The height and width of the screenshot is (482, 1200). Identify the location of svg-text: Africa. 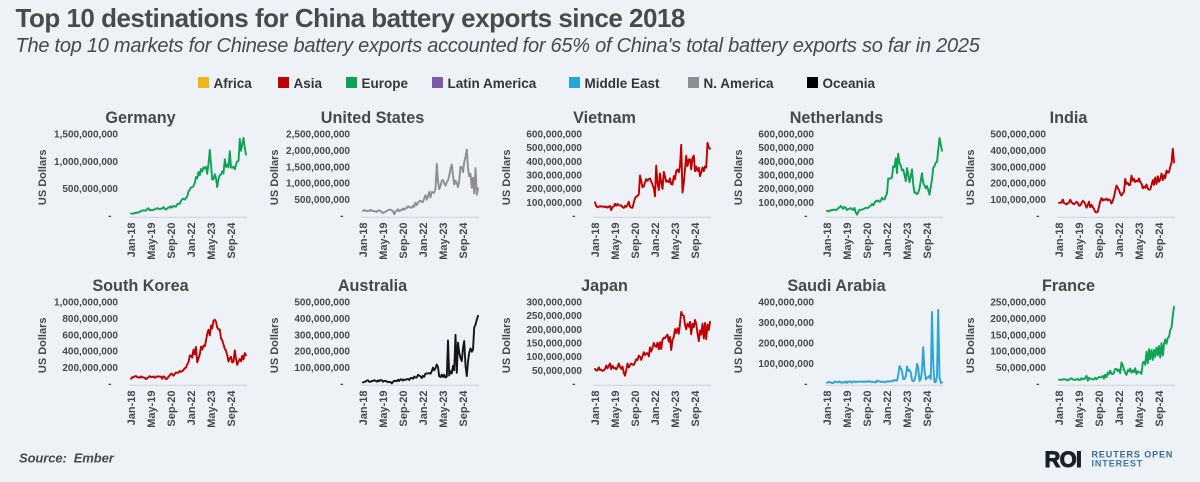
(233, 83).